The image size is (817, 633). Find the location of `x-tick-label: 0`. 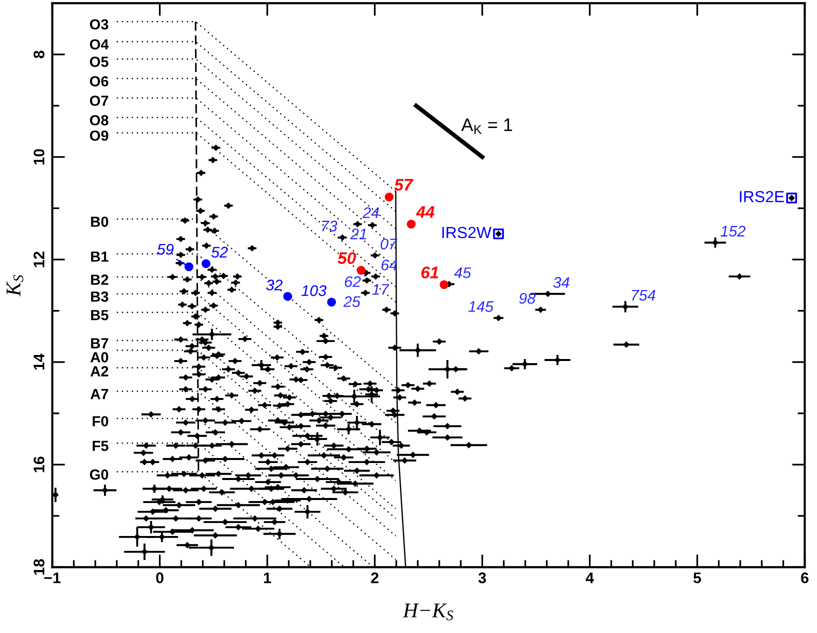

x-tick-label: 0 is located at coordinates (160, 578).